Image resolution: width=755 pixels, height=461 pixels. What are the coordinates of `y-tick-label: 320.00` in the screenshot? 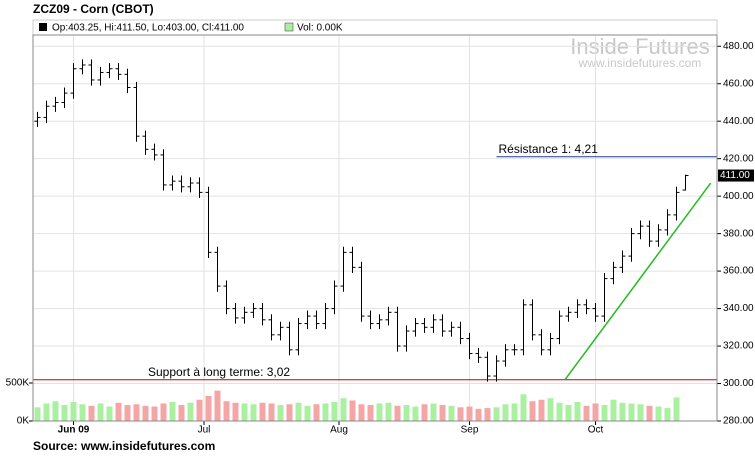 It's located at (738, 346).